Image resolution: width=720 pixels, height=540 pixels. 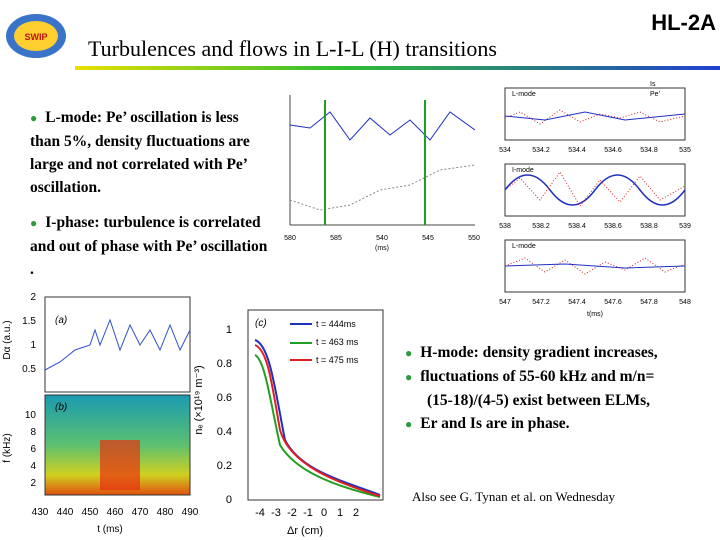 I want to click on panel-label: (c), so click(x=261, y=323).